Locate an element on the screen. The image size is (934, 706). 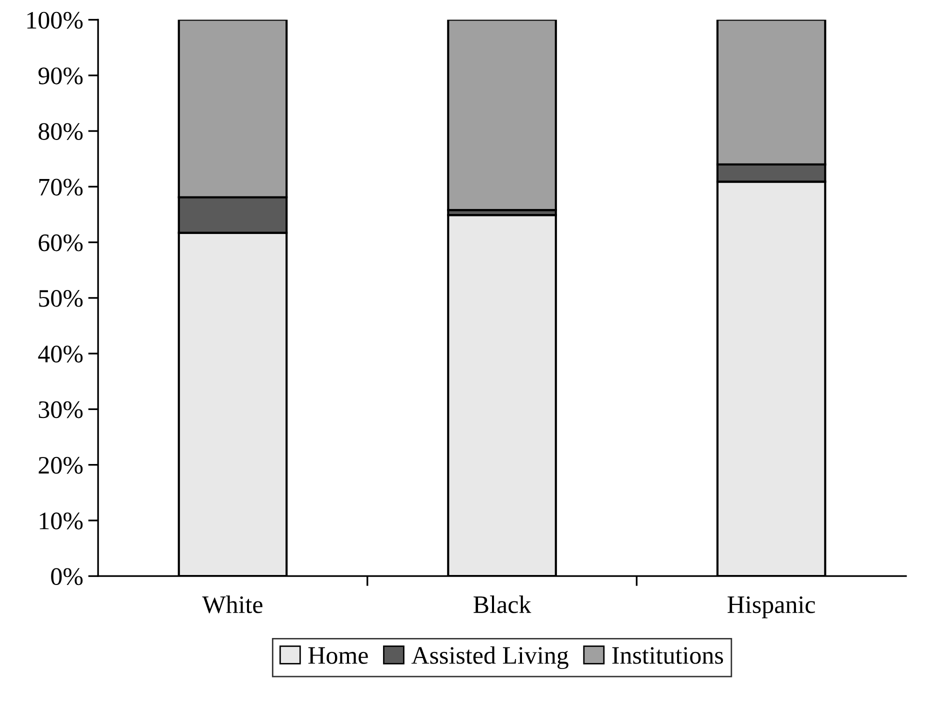
x-tick-label: White is located at coordinates (232, 605).